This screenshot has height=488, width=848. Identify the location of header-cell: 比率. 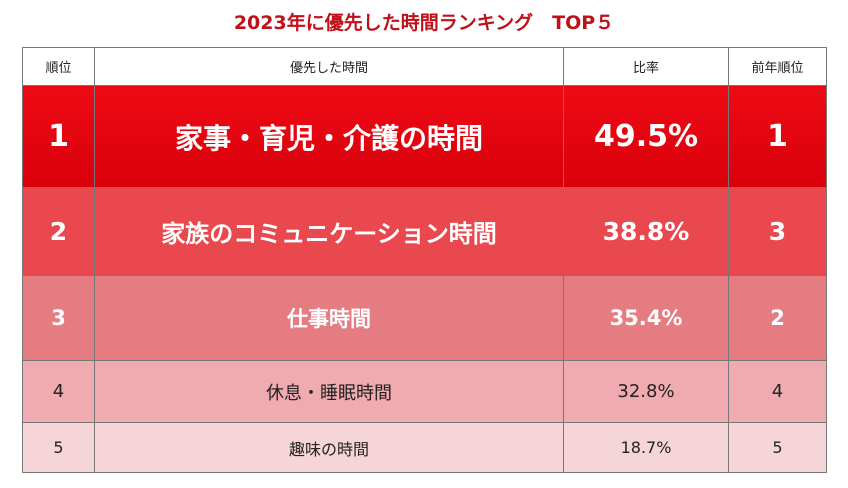
(646, 66).